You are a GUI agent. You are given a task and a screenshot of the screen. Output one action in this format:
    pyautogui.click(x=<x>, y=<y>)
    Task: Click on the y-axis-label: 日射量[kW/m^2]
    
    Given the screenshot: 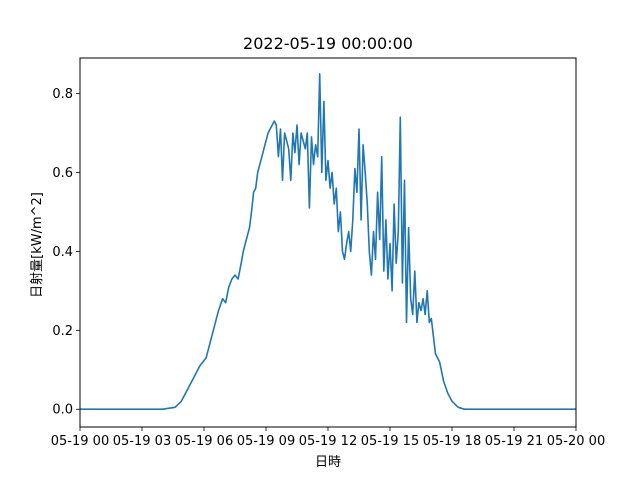 What is the action you would take?
    pyautogui.click(x=37, y=245)
    